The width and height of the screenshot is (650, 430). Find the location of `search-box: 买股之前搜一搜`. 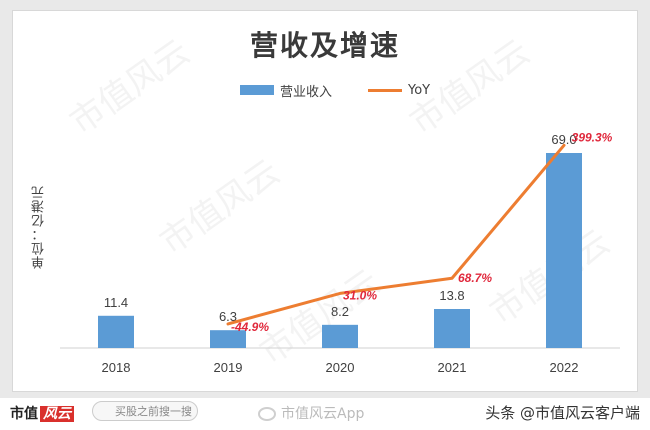

search-box: 买股之前搜一搜 is located at coordinates (145, 411).